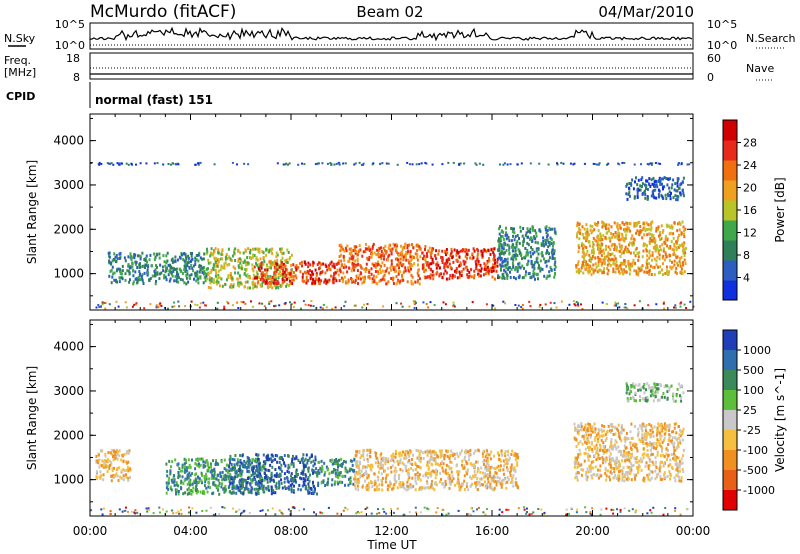 The width and height of the screenshot is (800, 554). What do you see at coordinates (759, 490) in the screenshot?
I see `colorbar-tick-label: -1000` at bounding box center [759, 490].